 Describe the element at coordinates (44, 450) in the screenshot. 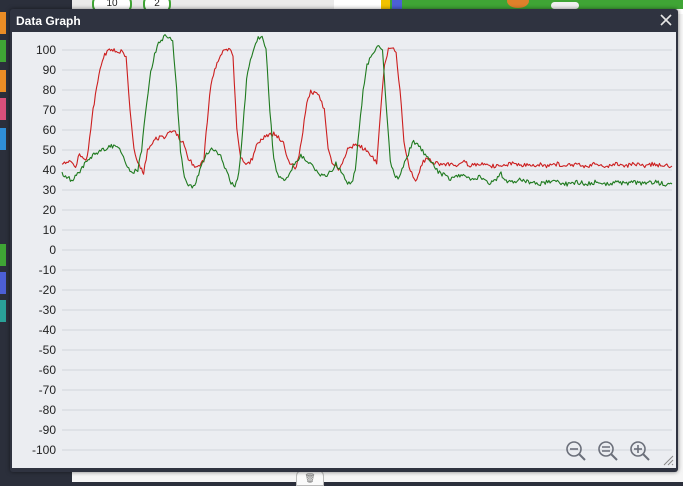

I see `y-tick-label: -100` at that location.